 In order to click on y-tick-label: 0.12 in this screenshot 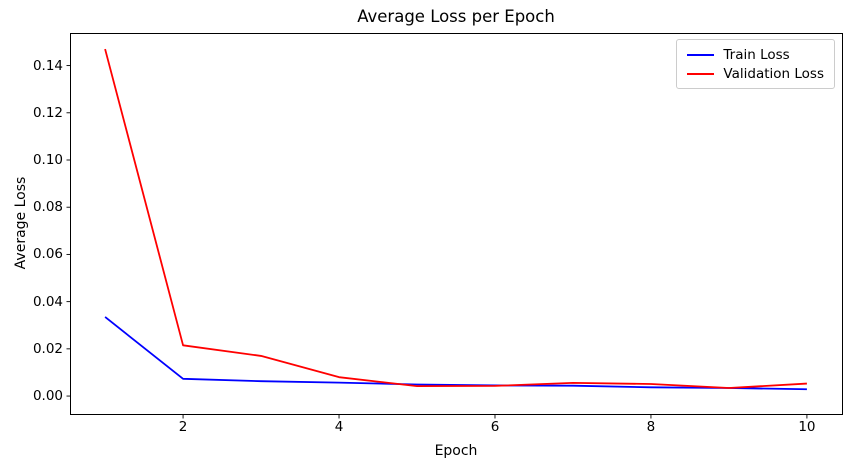, I will do `click(47, 112)`.